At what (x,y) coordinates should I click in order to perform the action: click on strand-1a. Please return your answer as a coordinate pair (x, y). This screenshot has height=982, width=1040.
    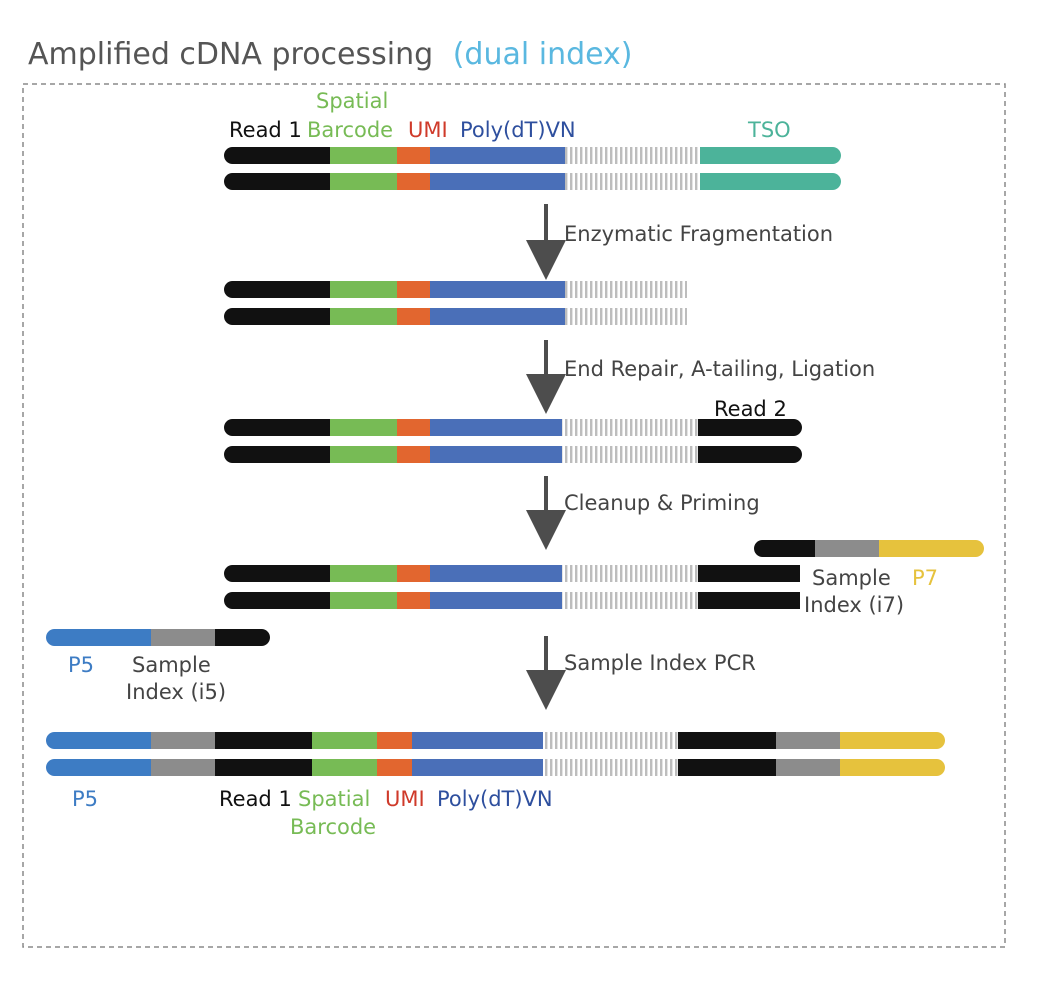
    Looking at the image, I should click on (532, 155).